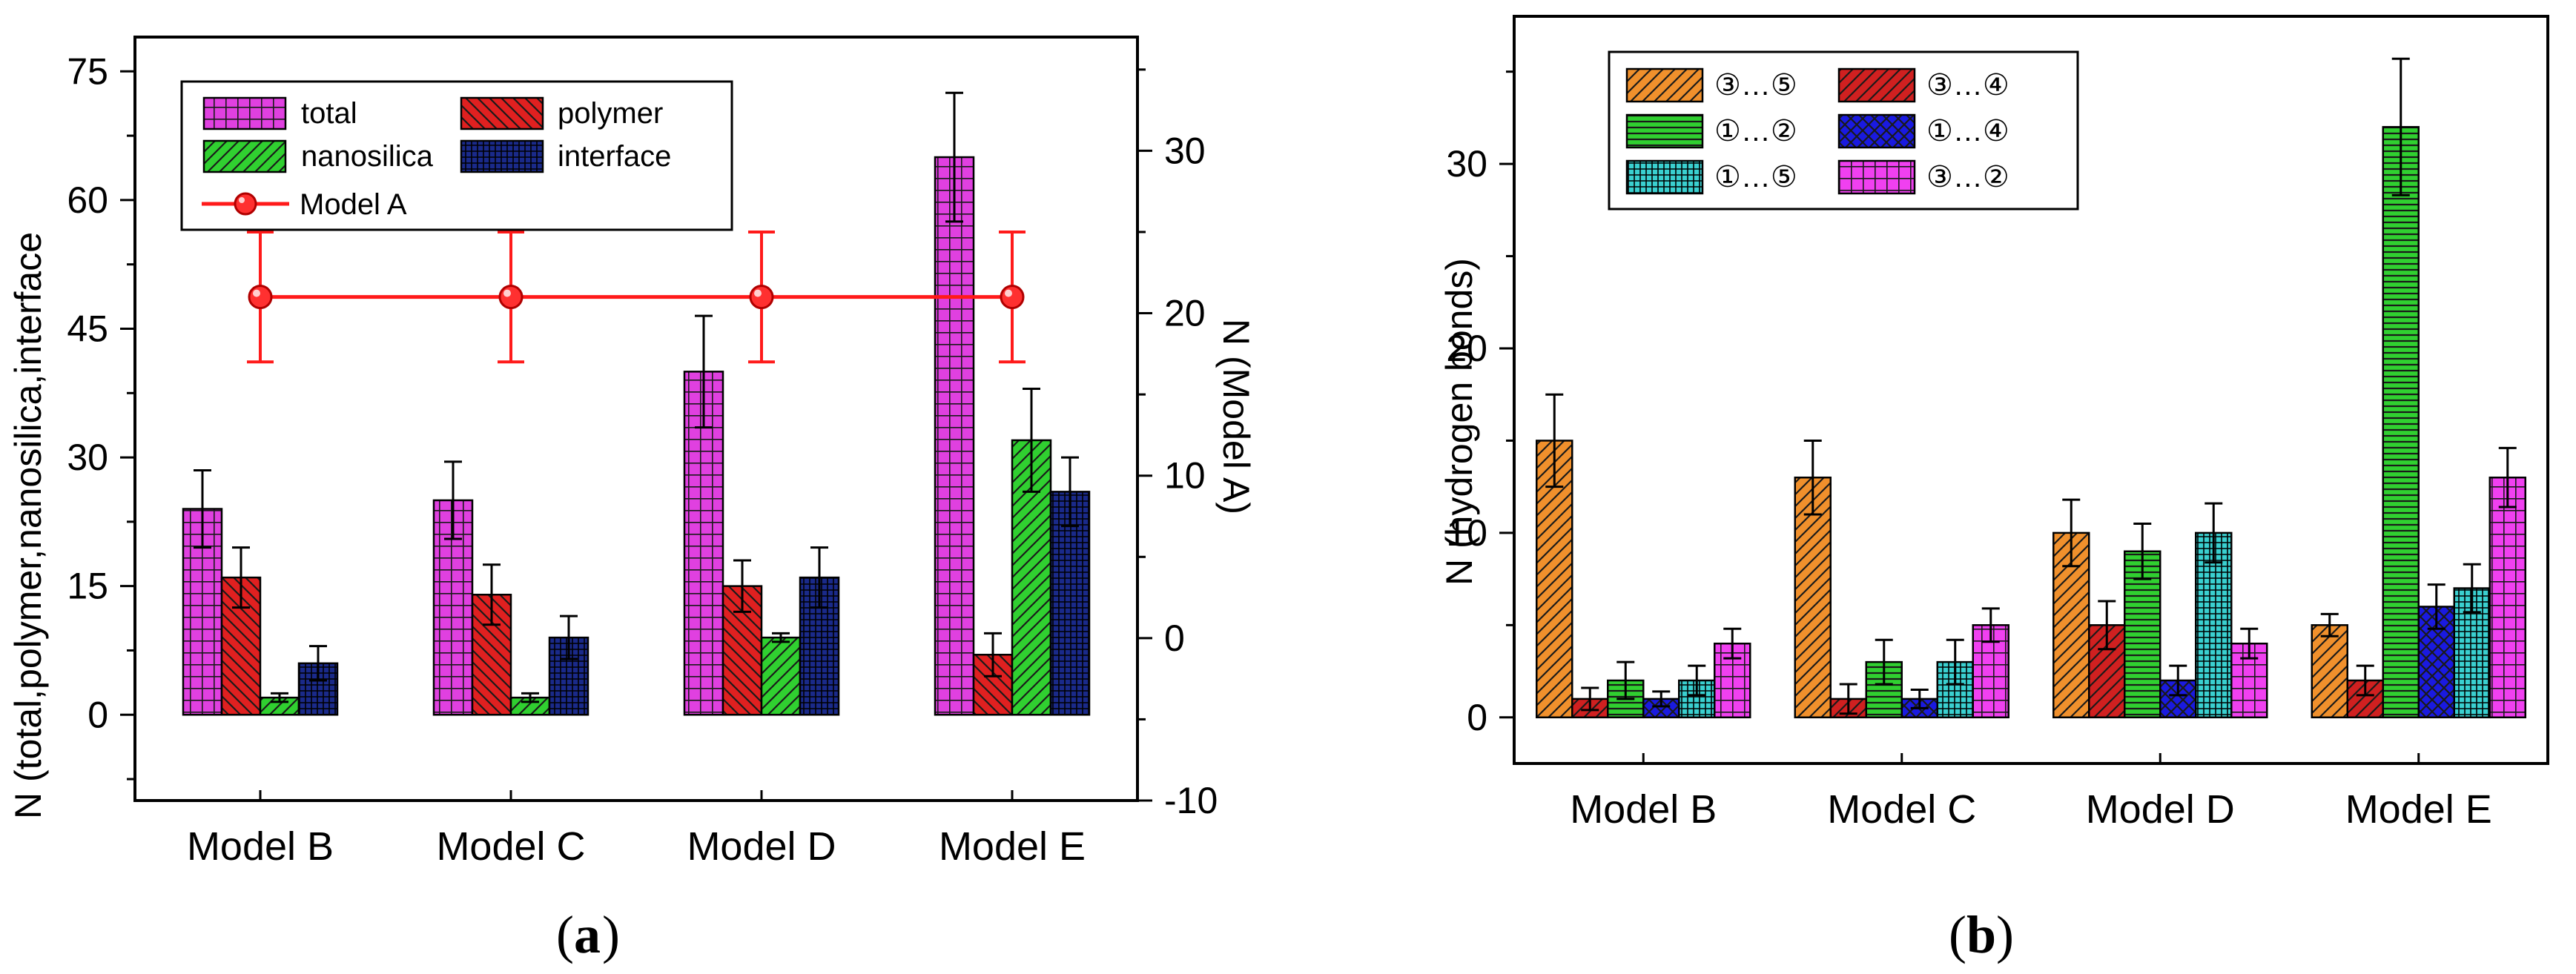 The width and height of the screenshot is (2576, 974). What do you see at coordinates (1755, 177) in the screenshot?
I see `legend-label: ①…⑤` at bounding box center [1755, 177].